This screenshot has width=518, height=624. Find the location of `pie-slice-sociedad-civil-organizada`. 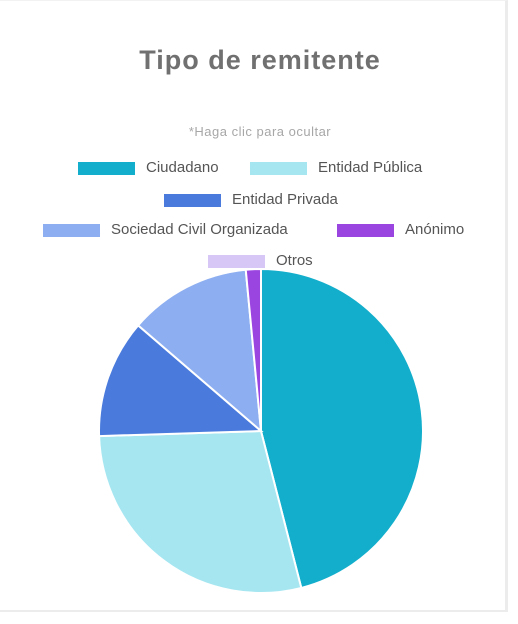

pie-slice-sociedad-civil-organizada is located at coordinates (199, 351).